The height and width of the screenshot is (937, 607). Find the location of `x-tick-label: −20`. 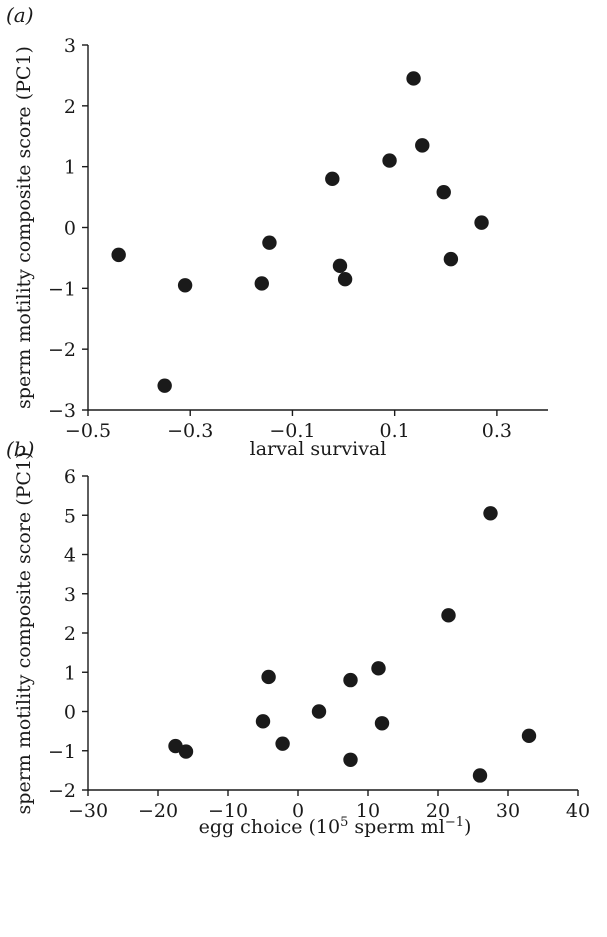

x-tick-label: −20 is located at coordinates (158, 811).